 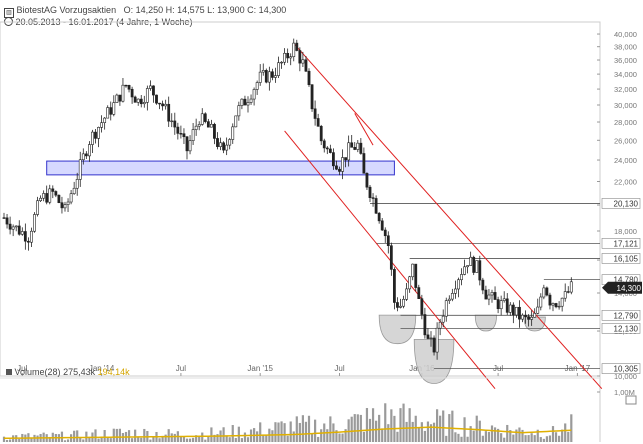 What do you see at coordinates (68, 372) in the screenshot?
I see `volume-legend: Volume(28) 275,43k 194,14k` at bounding box center [68, 372].